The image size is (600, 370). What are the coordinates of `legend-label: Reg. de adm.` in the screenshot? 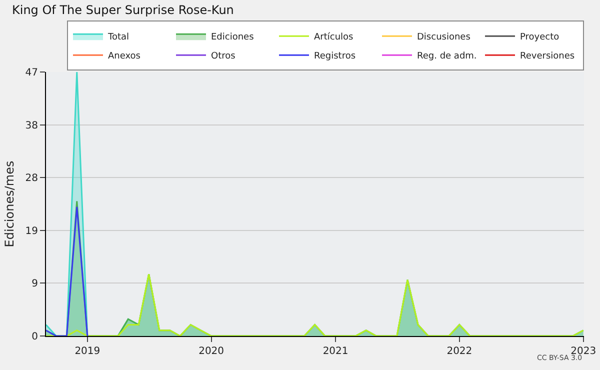 It's located at (447, 57).